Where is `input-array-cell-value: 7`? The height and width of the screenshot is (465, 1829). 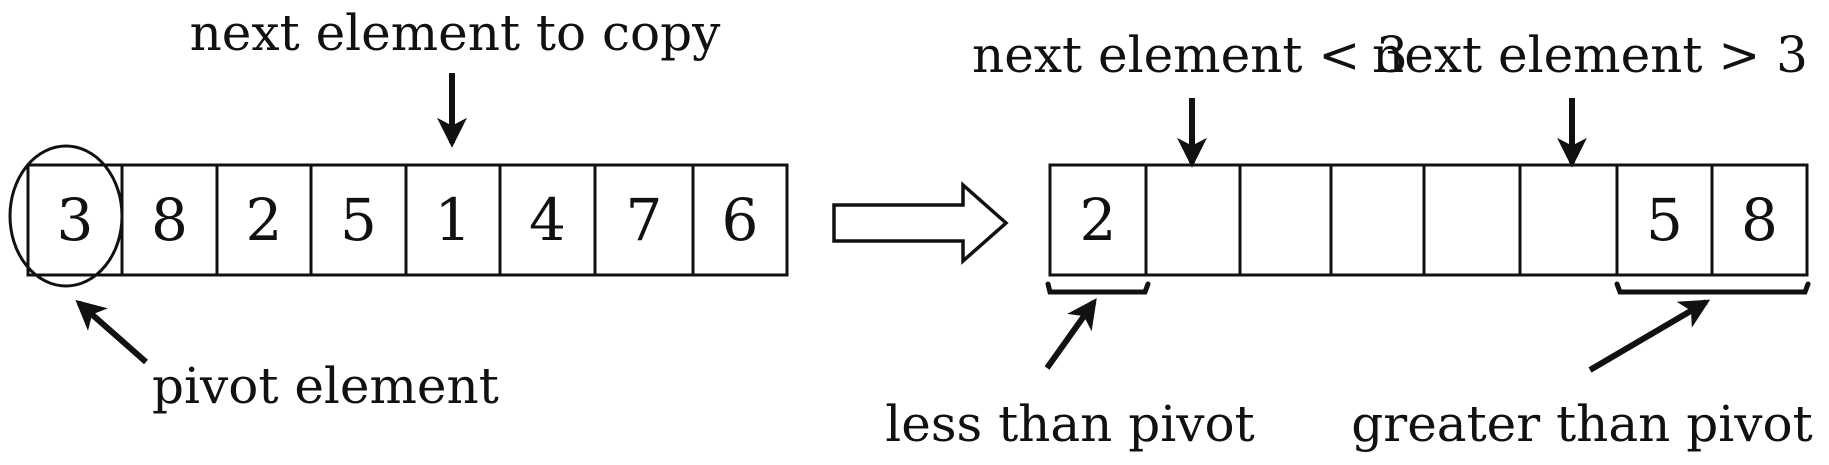
input-array-cell-value: 7 is located at coordinates (644, 220).